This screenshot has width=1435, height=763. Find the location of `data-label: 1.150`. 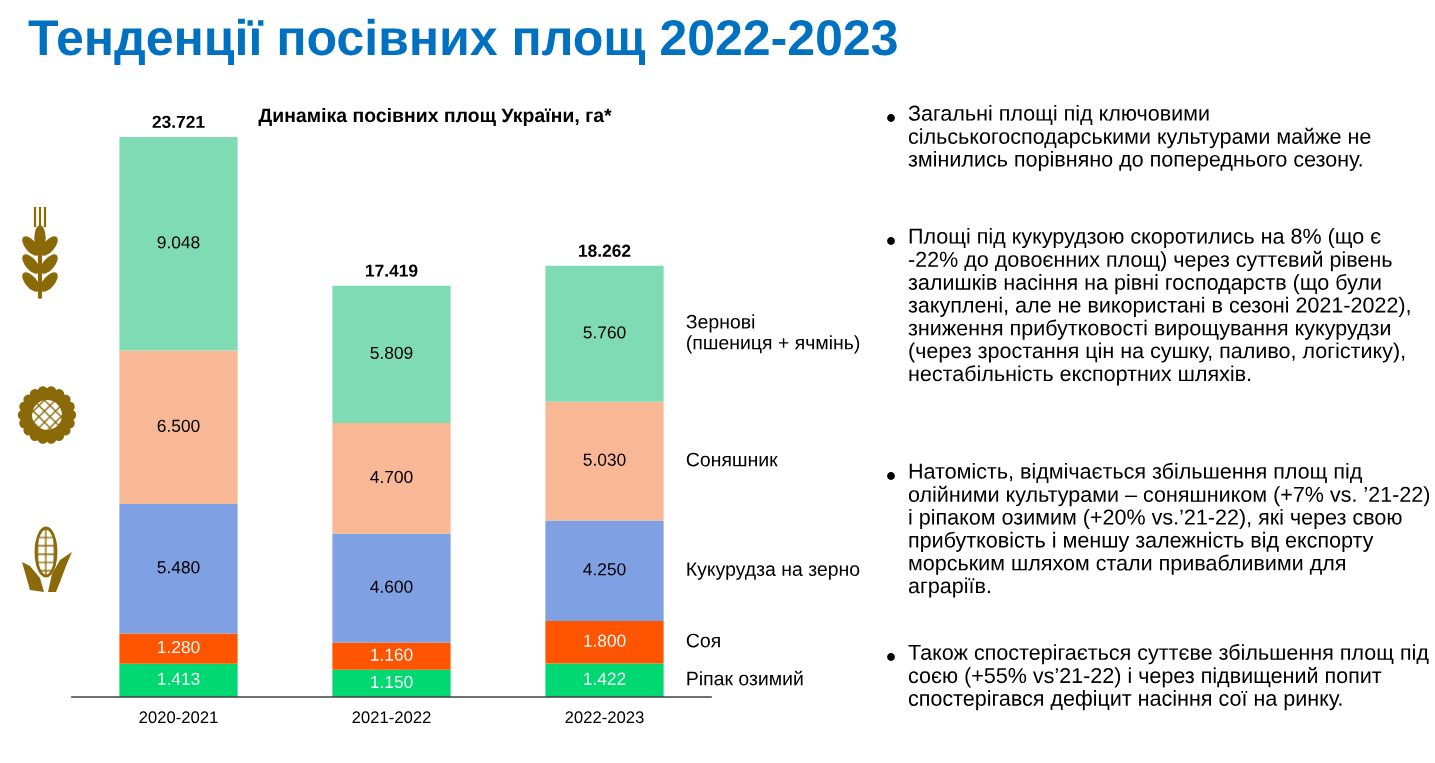

data-label: 1.150 is located at coordinates (392, 682).